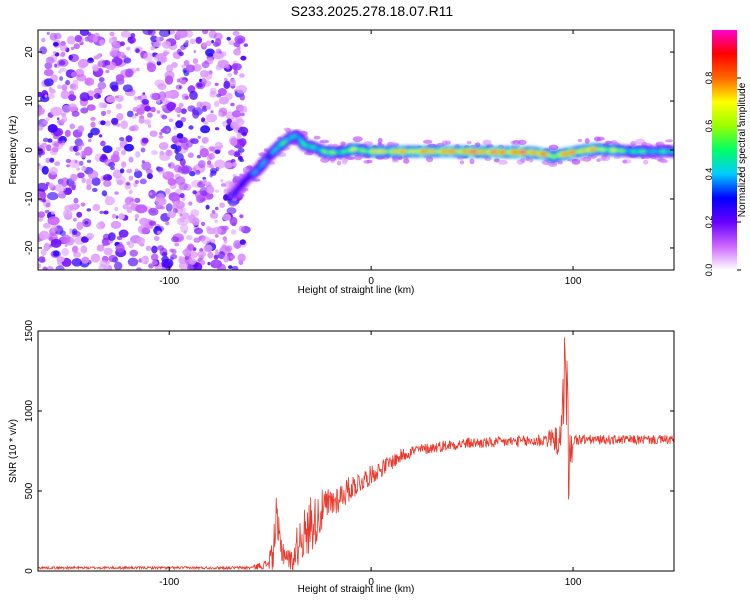  I want to click on x-tick-label: -100, so click(169, 582).